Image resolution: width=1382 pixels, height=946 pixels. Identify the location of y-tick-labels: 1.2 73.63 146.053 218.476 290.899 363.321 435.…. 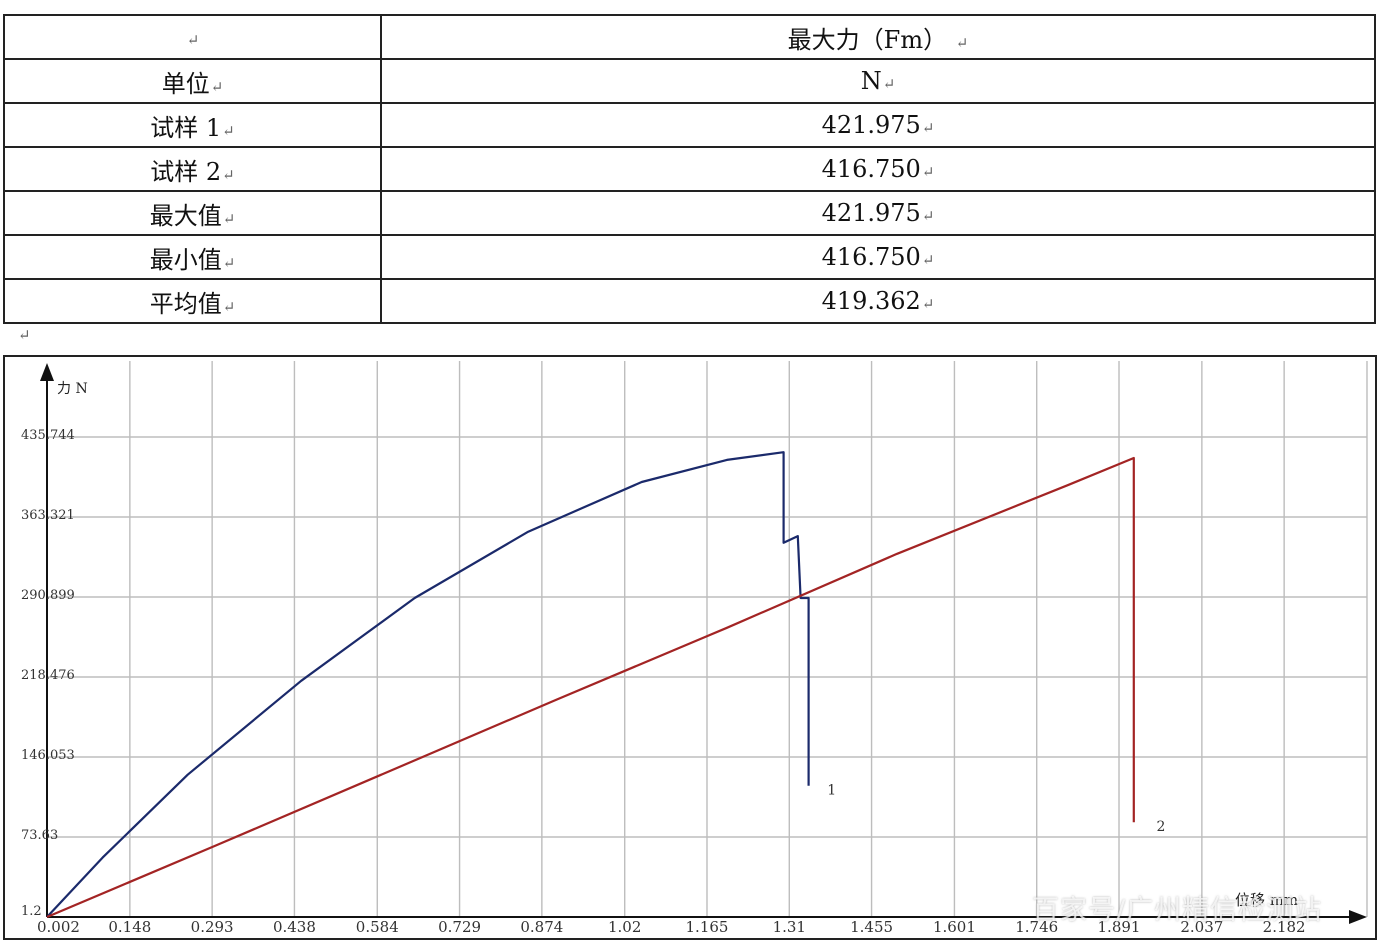
(48, 673).